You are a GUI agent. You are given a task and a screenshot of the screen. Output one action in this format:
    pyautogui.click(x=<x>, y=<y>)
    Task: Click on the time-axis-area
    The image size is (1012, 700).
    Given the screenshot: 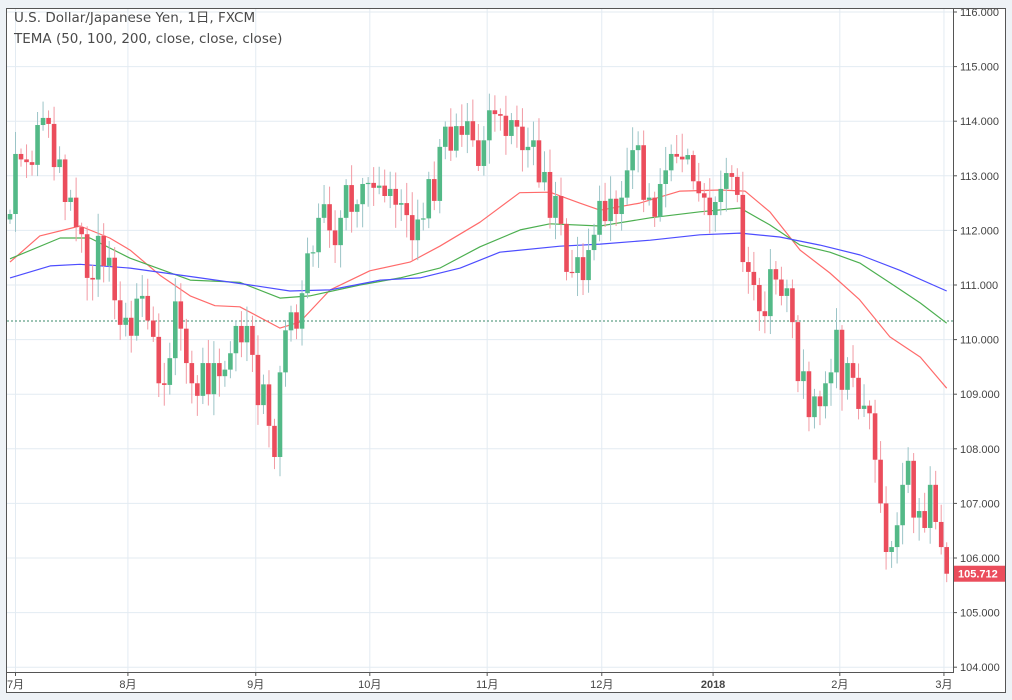 What is the action you would take?
    pyautogui.click(x=506, y=682)
    